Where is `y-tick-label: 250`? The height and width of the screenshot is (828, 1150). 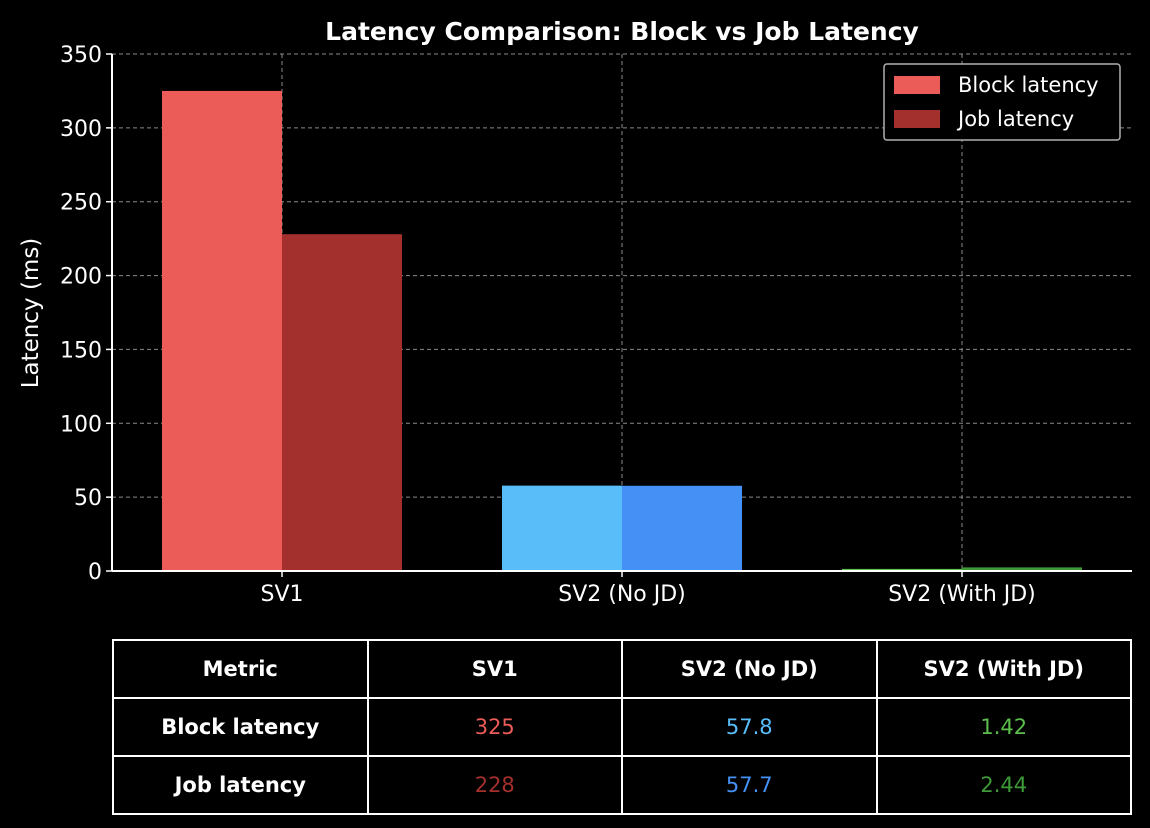 y-tick-label: 250 is located at coordinates (81, 203).